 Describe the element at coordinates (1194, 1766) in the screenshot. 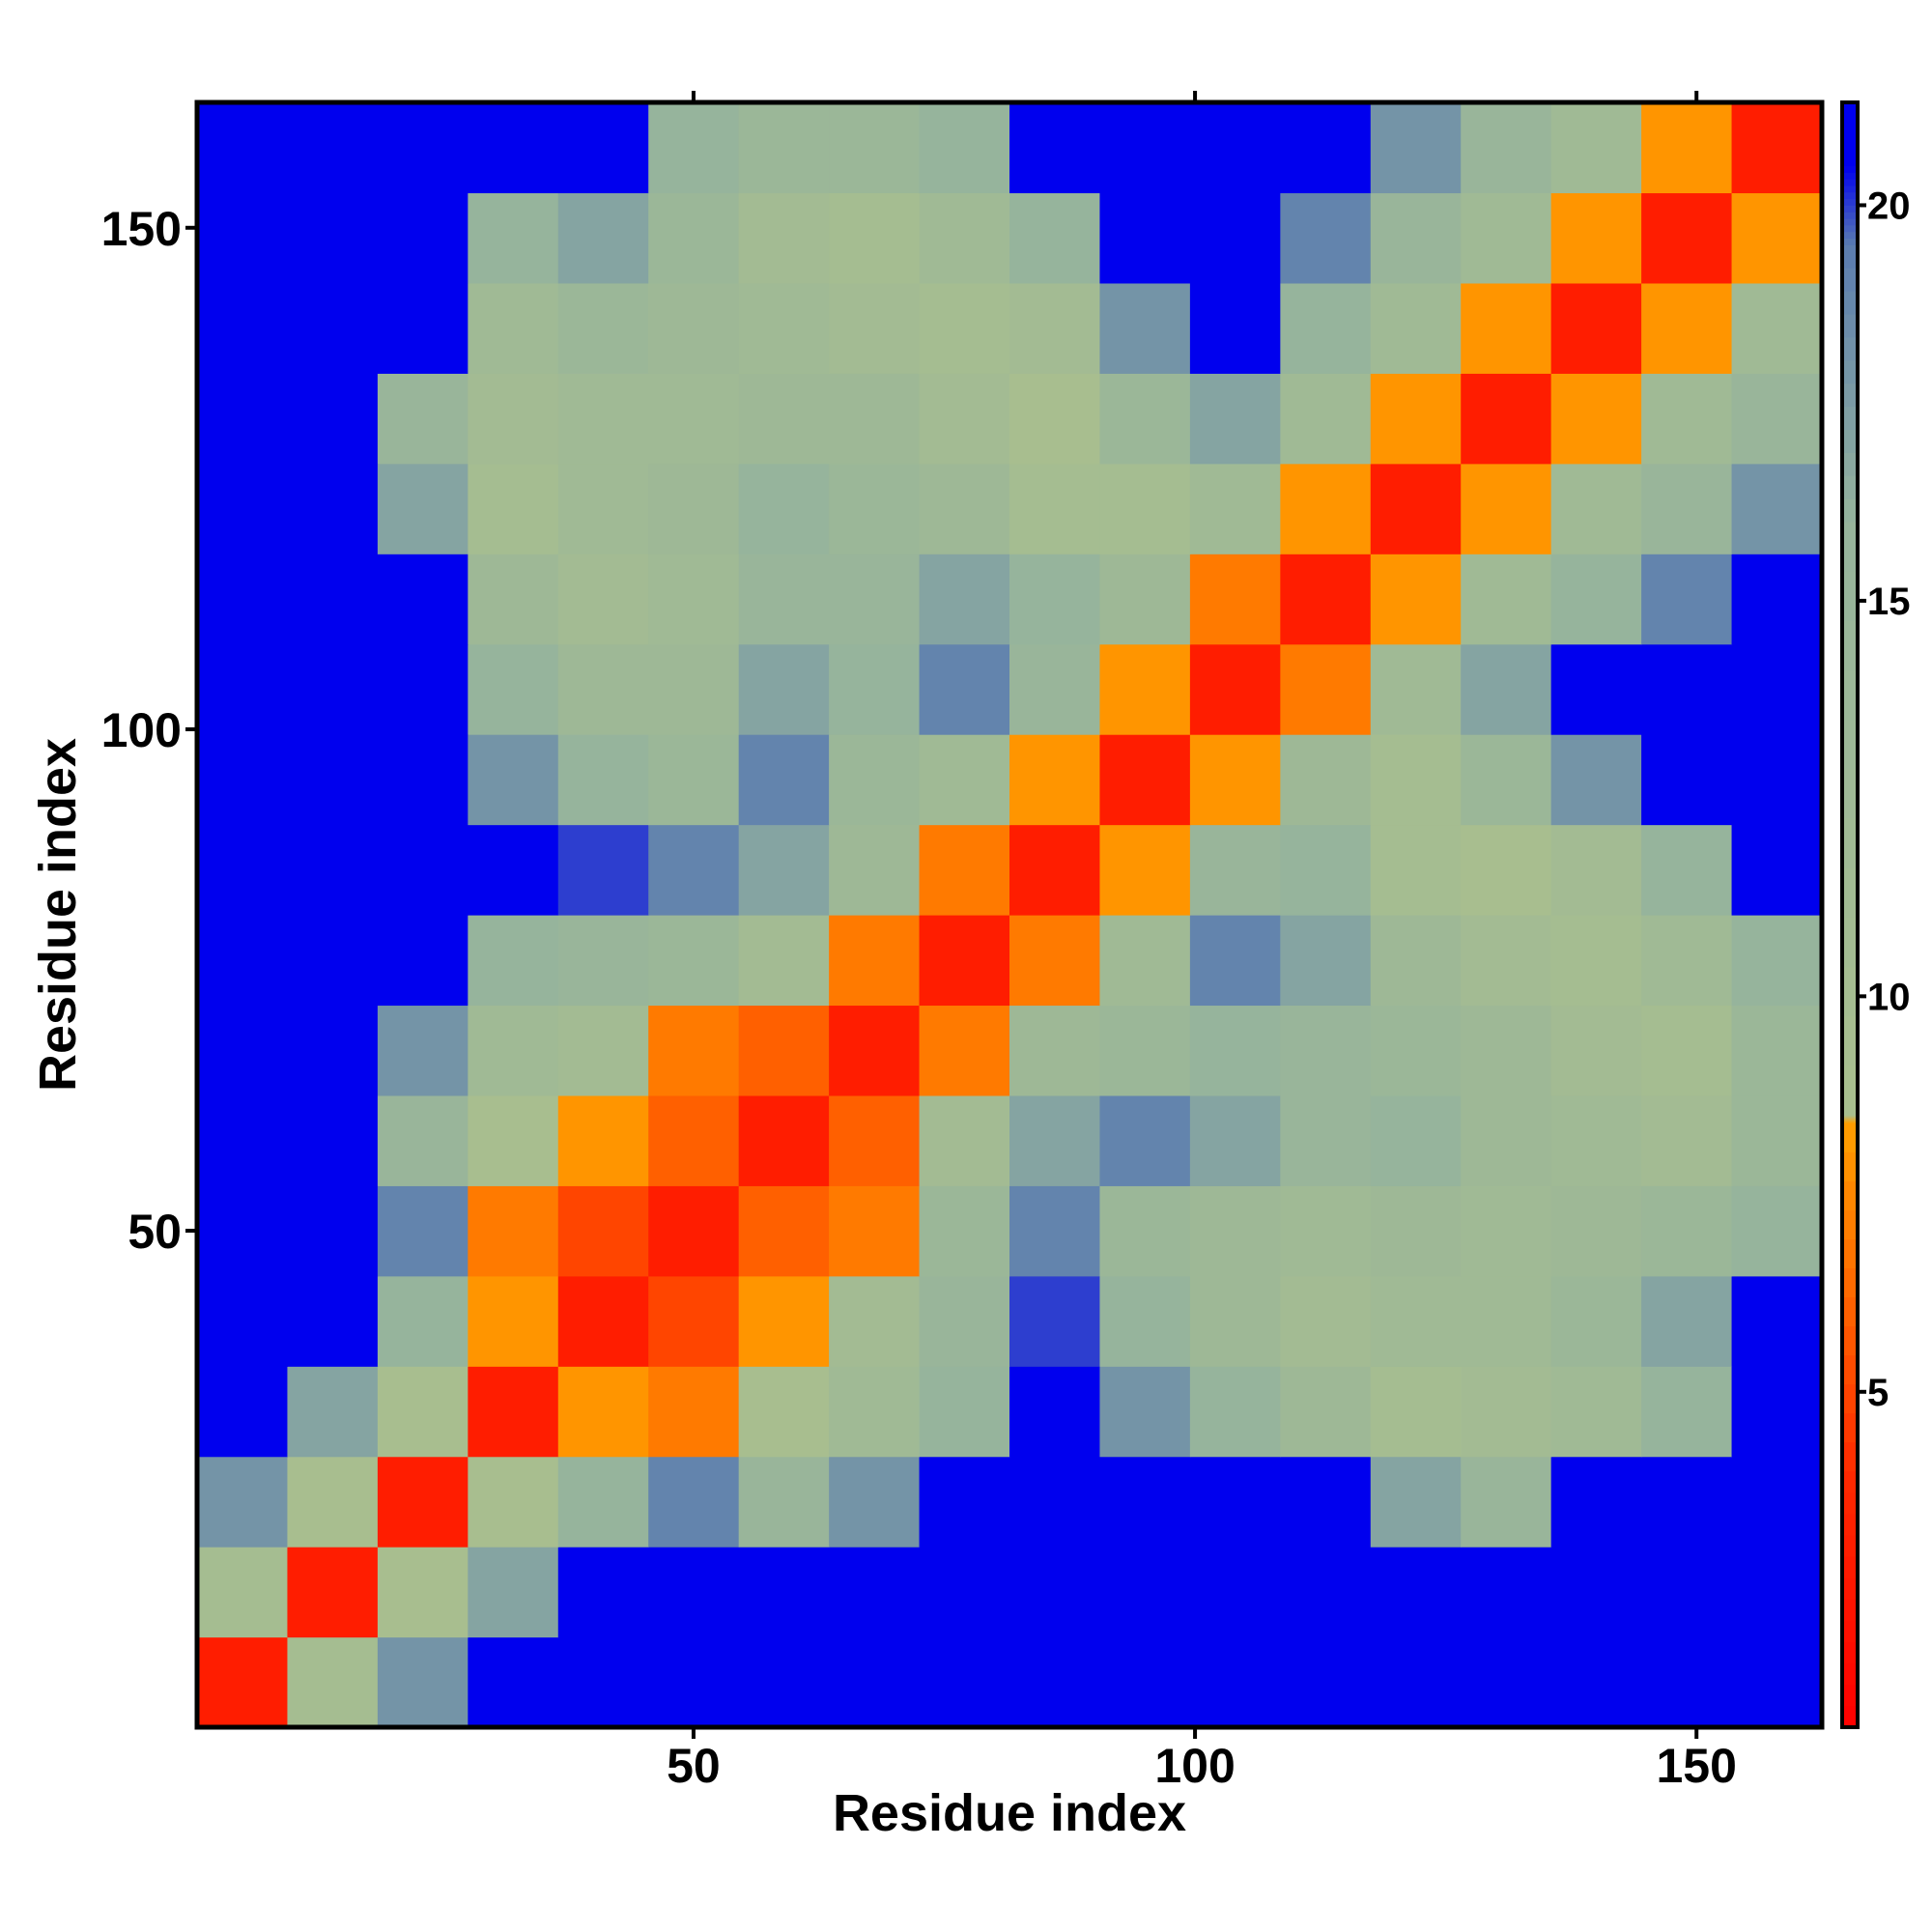

I see `x-tick-label: 100` at that location.